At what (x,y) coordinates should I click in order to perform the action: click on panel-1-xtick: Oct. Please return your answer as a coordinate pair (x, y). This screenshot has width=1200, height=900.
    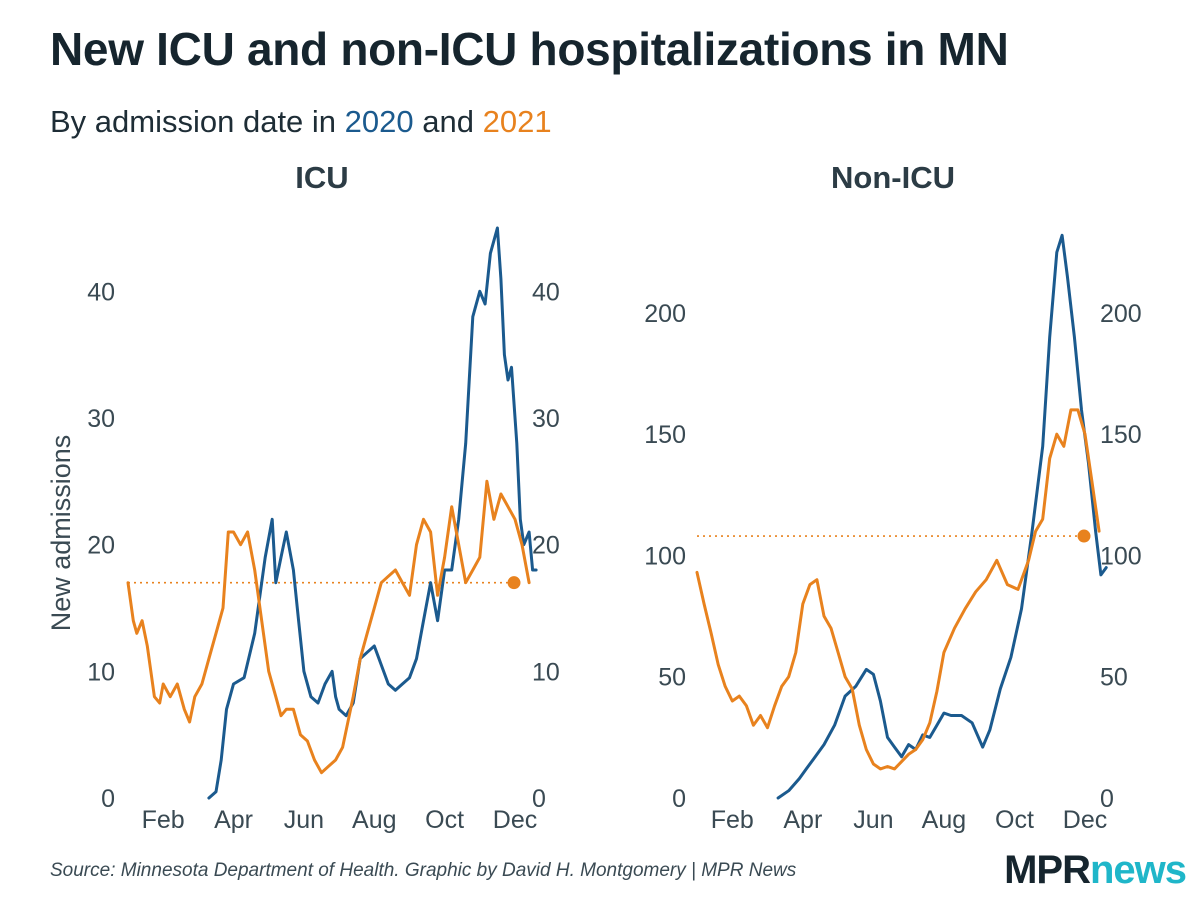
    Looking at the image, I should click on (1014, 820).